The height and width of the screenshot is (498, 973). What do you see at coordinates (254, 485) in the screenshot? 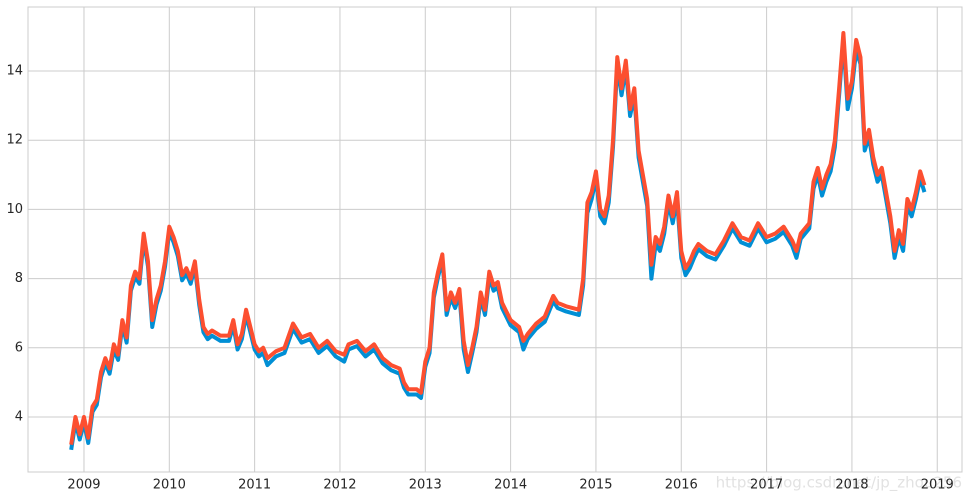
I see `x-tick-label: 2011` at bounding box center [254, 485].